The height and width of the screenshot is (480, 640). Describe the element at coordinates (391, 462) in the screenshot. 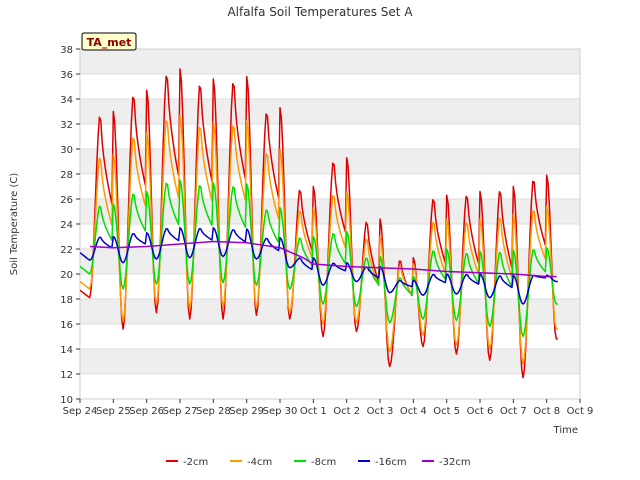

I see `legend-label: -16cm` at that location.